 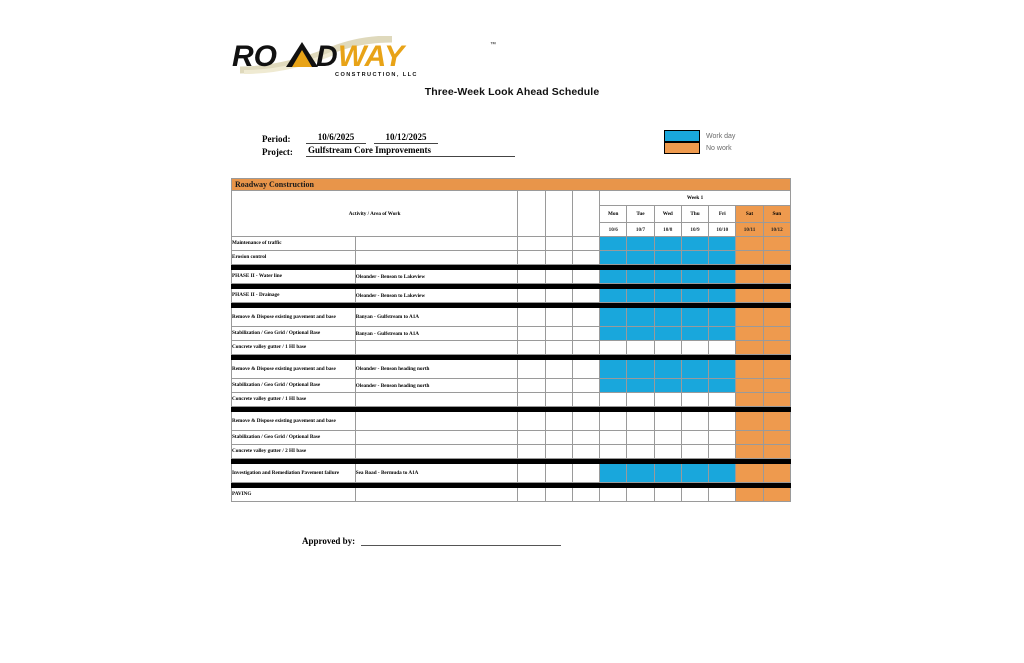 I want to click on table-row: Maintenance of traffic, so click(x=511, y=243).